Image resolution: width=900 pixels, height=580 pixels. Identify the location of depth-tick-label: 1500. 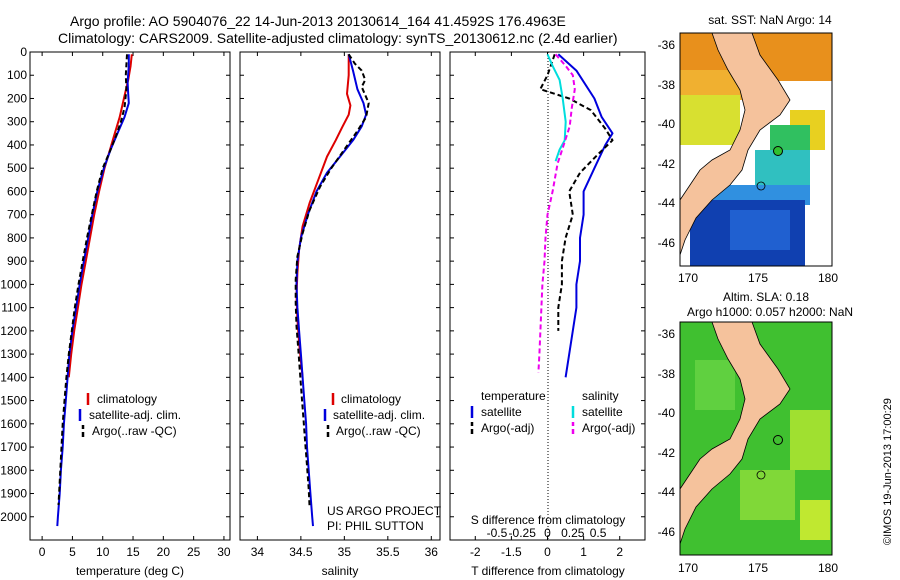
(13, 401).